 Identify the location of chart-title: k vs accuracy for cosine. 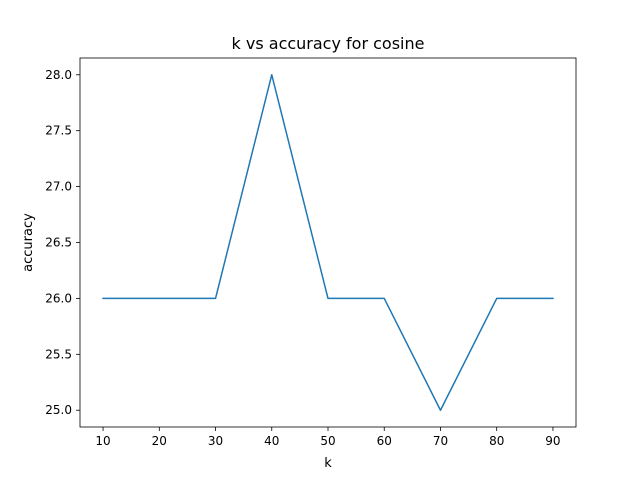
(328, 43).